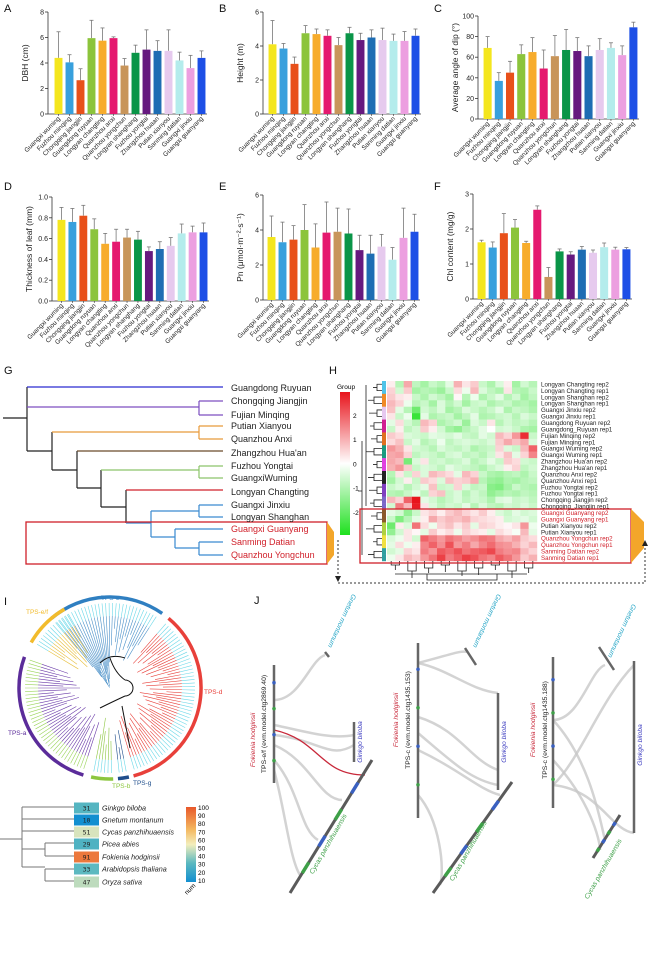  What do you see at coordinates (86, 882) in the screenshot?
I see `count-cell` at bounding box center [86, 882].